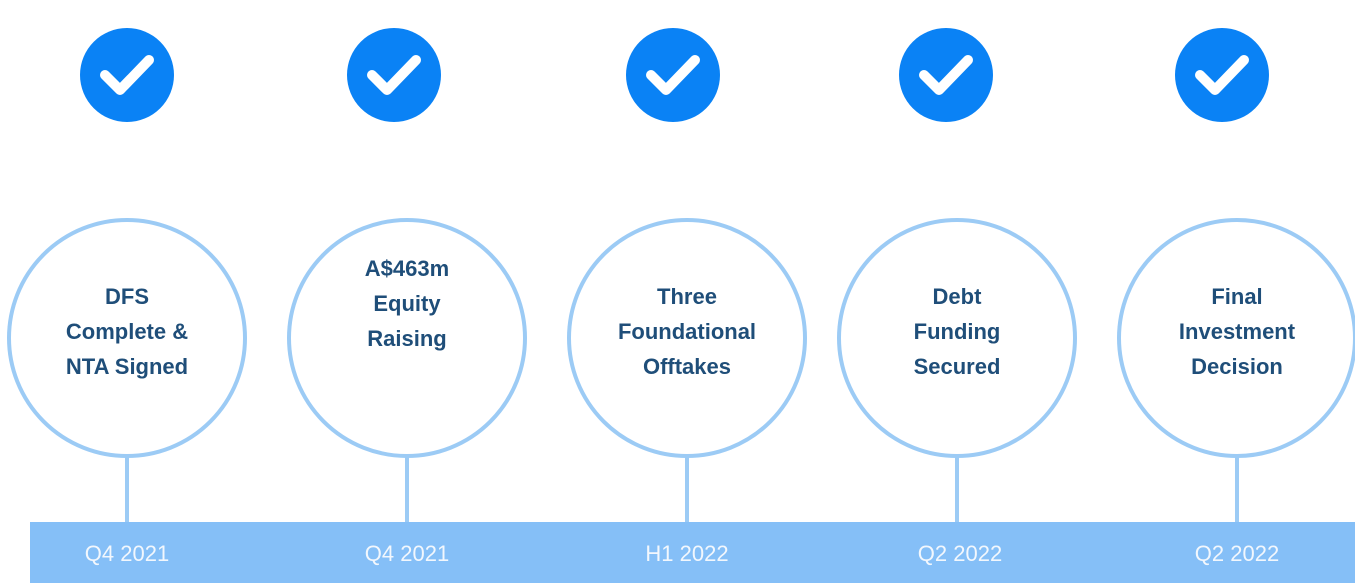 This screenshot has width=1355, height=583. I want to click on date-bar, so click(692, 552).